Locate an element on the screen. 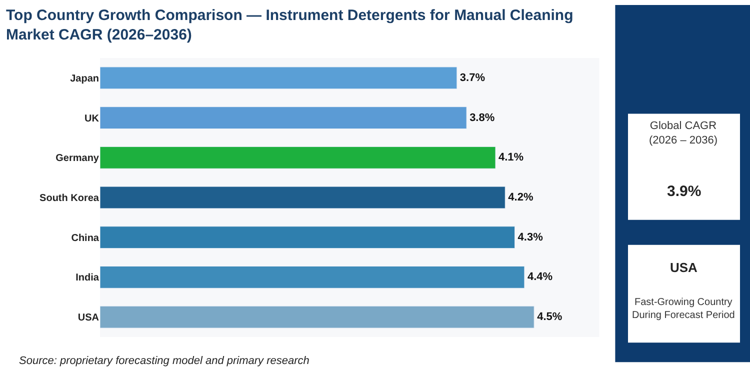  chart-title: Top Country Growth Comparison — Instrument Detergents for Manual Cleaning Market CAGR (2026–2036) is located at coordinates (290, 25).